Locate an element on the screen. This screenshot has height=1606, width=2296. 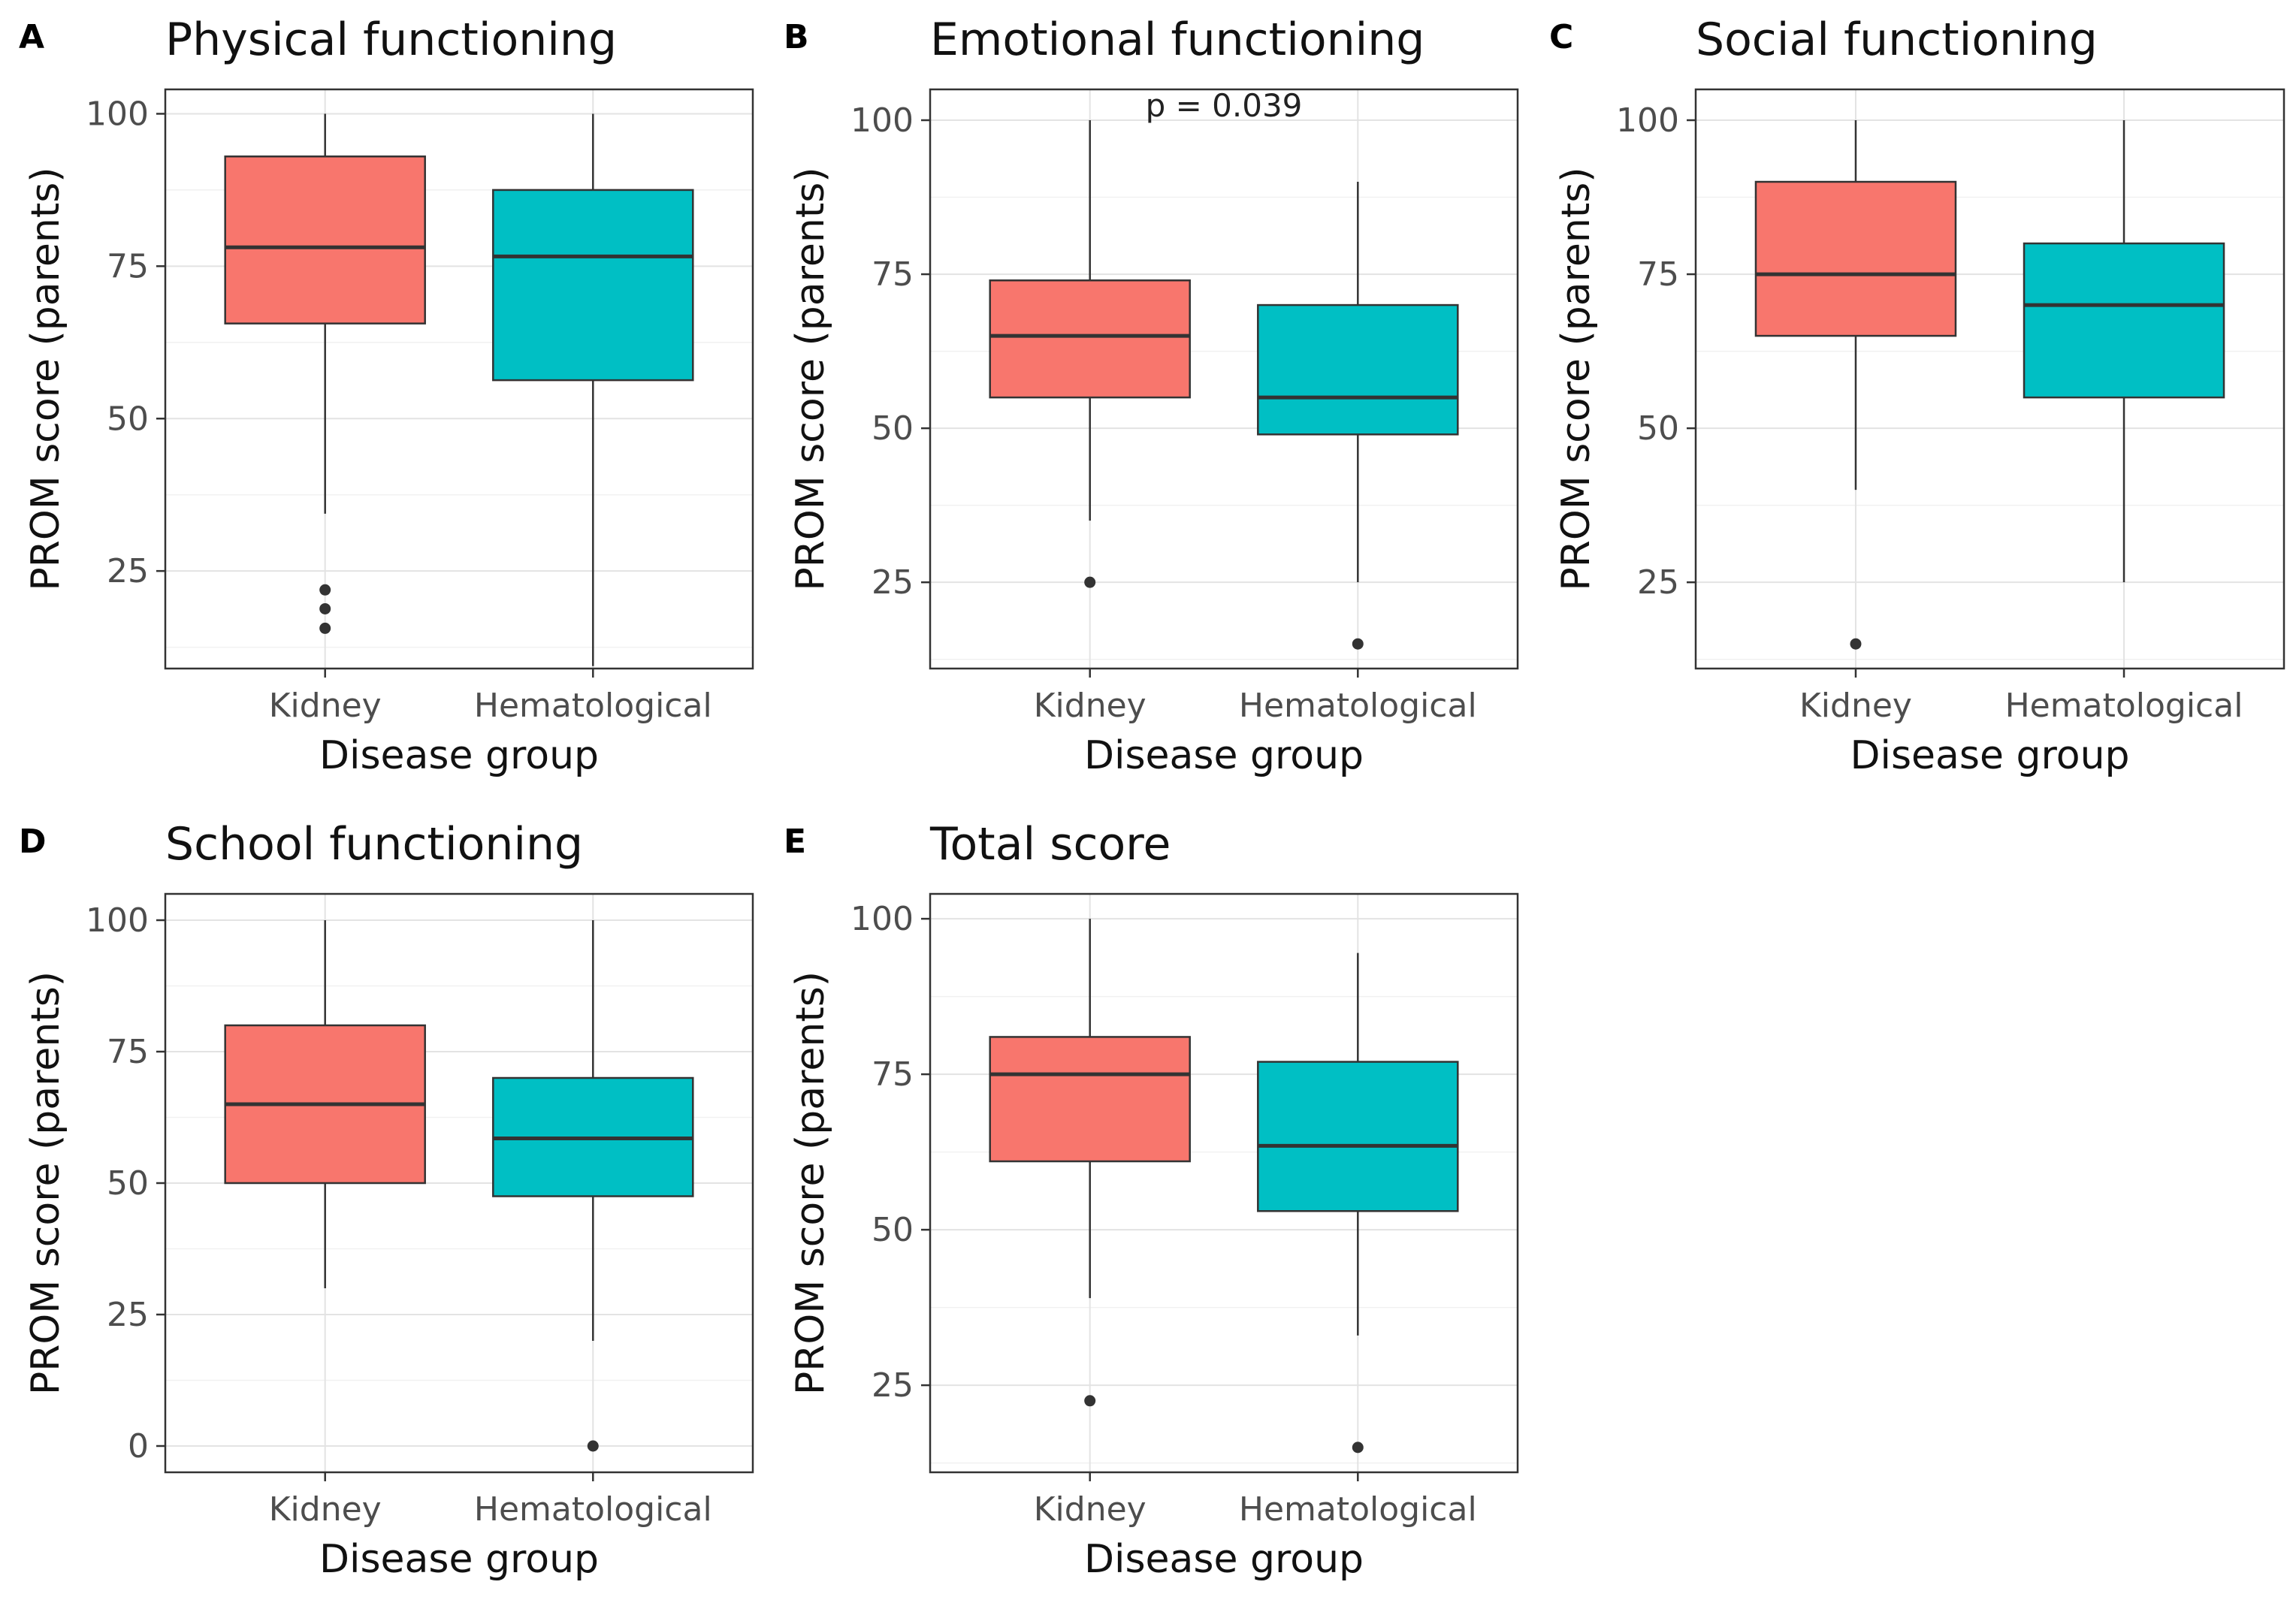
panel-title: Total score is located at coordinates (1050, 844).